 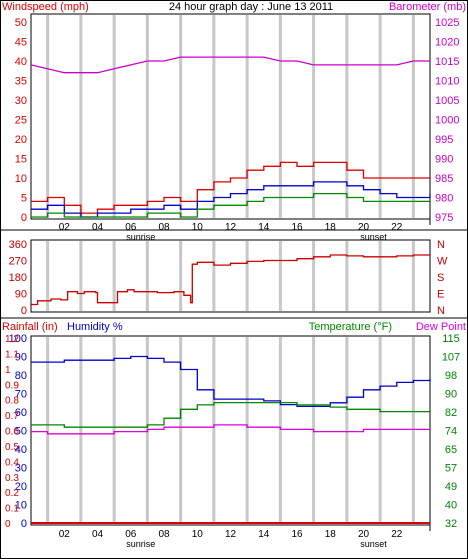 I want to click on wind-x-tick-label: 12, so click(x=231, y=227).